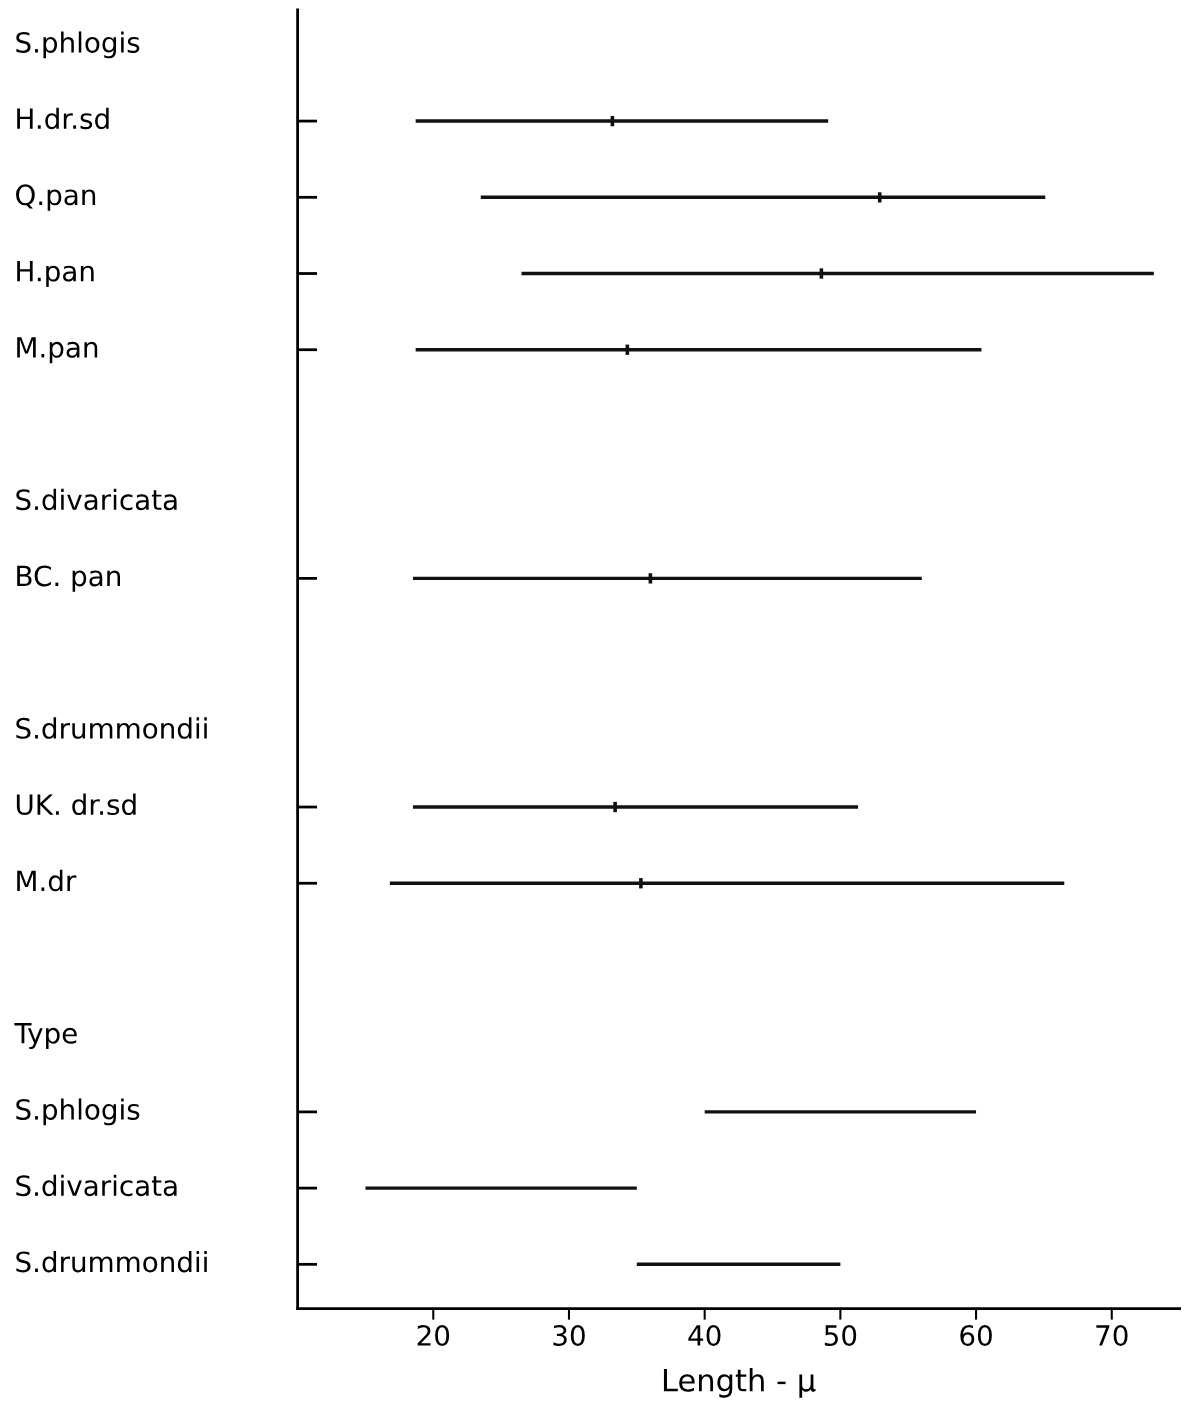 This screenshot has width=1200, height=1401. Describe the element at coordinates (63, 118) in the screenshot. I see `y-tick-label: H.dr.sd` at that location.